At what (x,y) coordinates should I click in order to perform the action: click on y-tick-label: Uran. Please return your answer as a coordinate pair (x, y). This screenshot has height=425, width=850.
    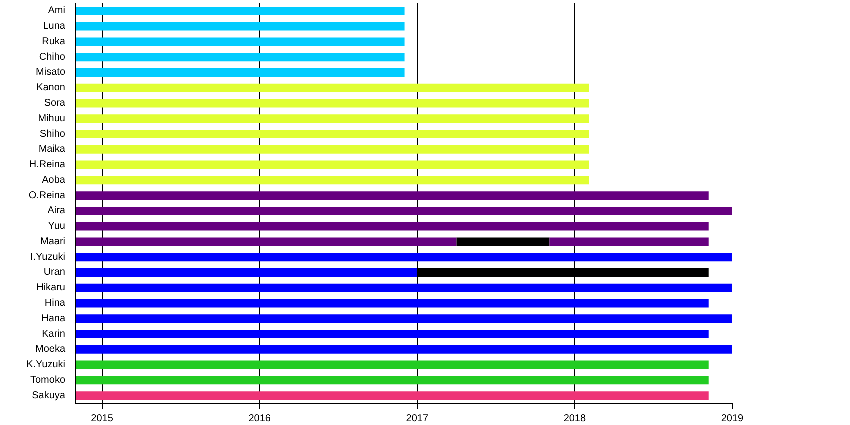
    Looking at the image, I should click on (55, 272).